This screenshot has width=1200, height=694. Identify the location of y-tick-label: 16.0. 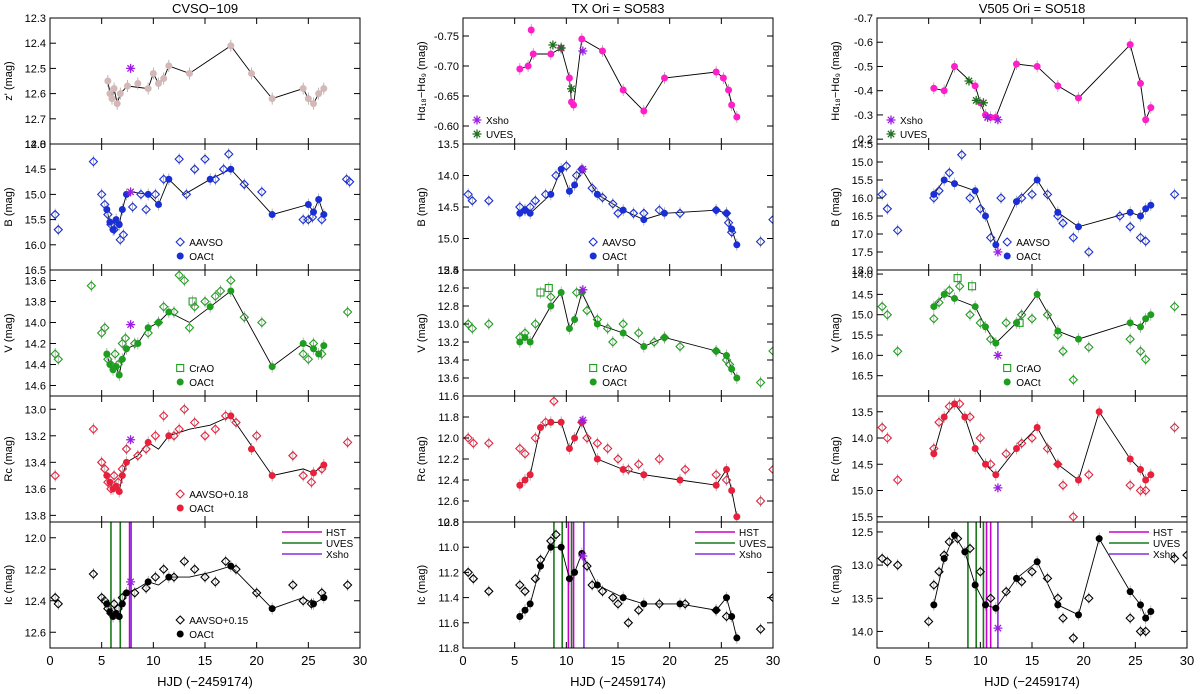
(862, 199).